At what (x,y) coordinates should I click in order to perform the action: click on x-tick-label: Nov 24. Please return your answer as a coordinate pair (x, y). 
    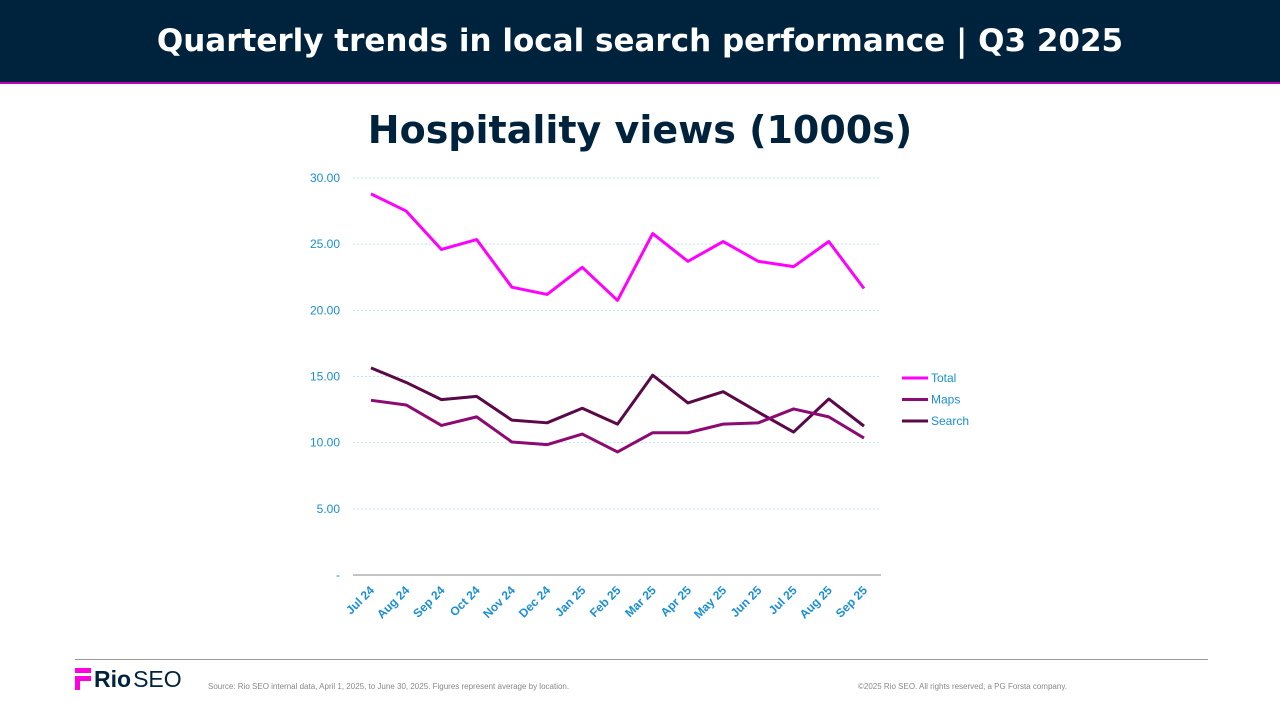
    Looking at the image, I should click on (499, 602).